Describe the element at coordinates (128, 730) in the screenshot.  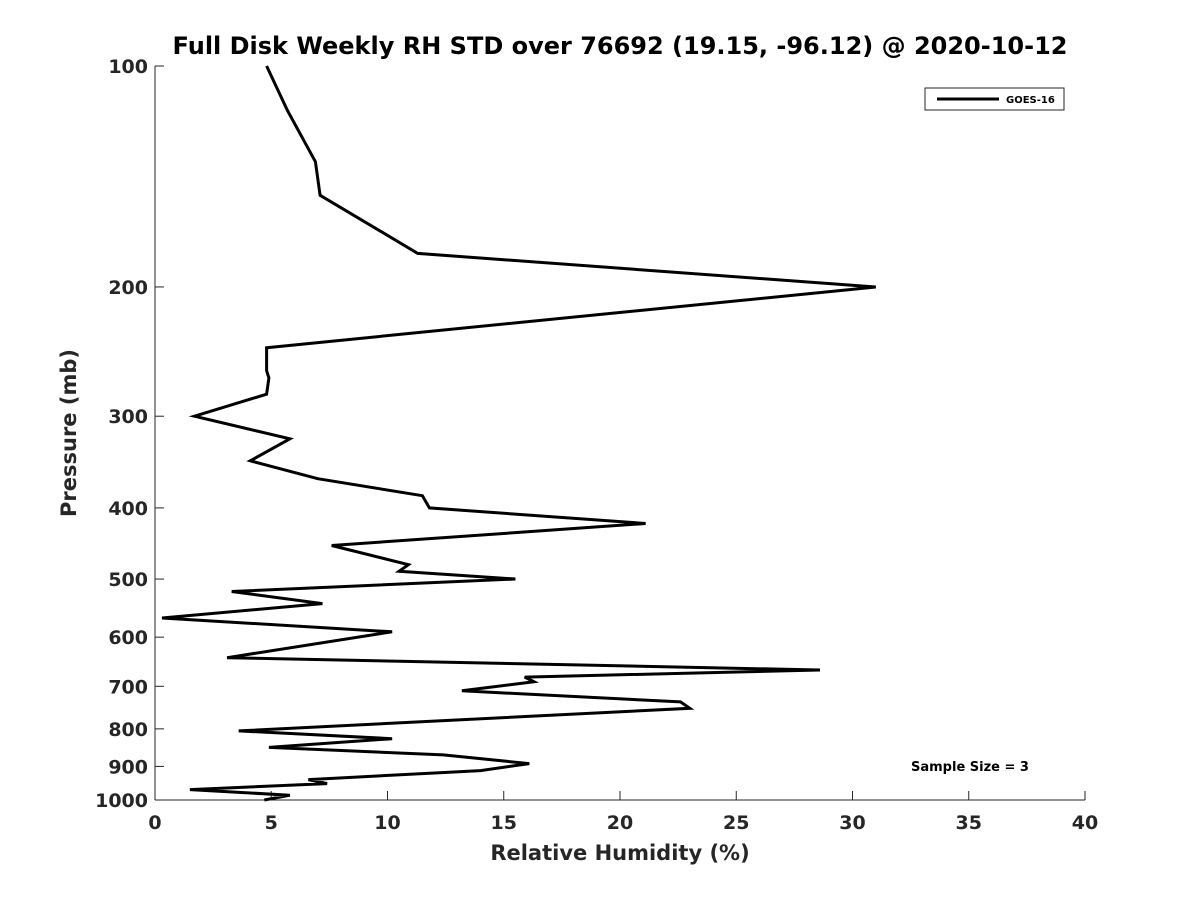
I see `y-tick-label: 800` at that location.